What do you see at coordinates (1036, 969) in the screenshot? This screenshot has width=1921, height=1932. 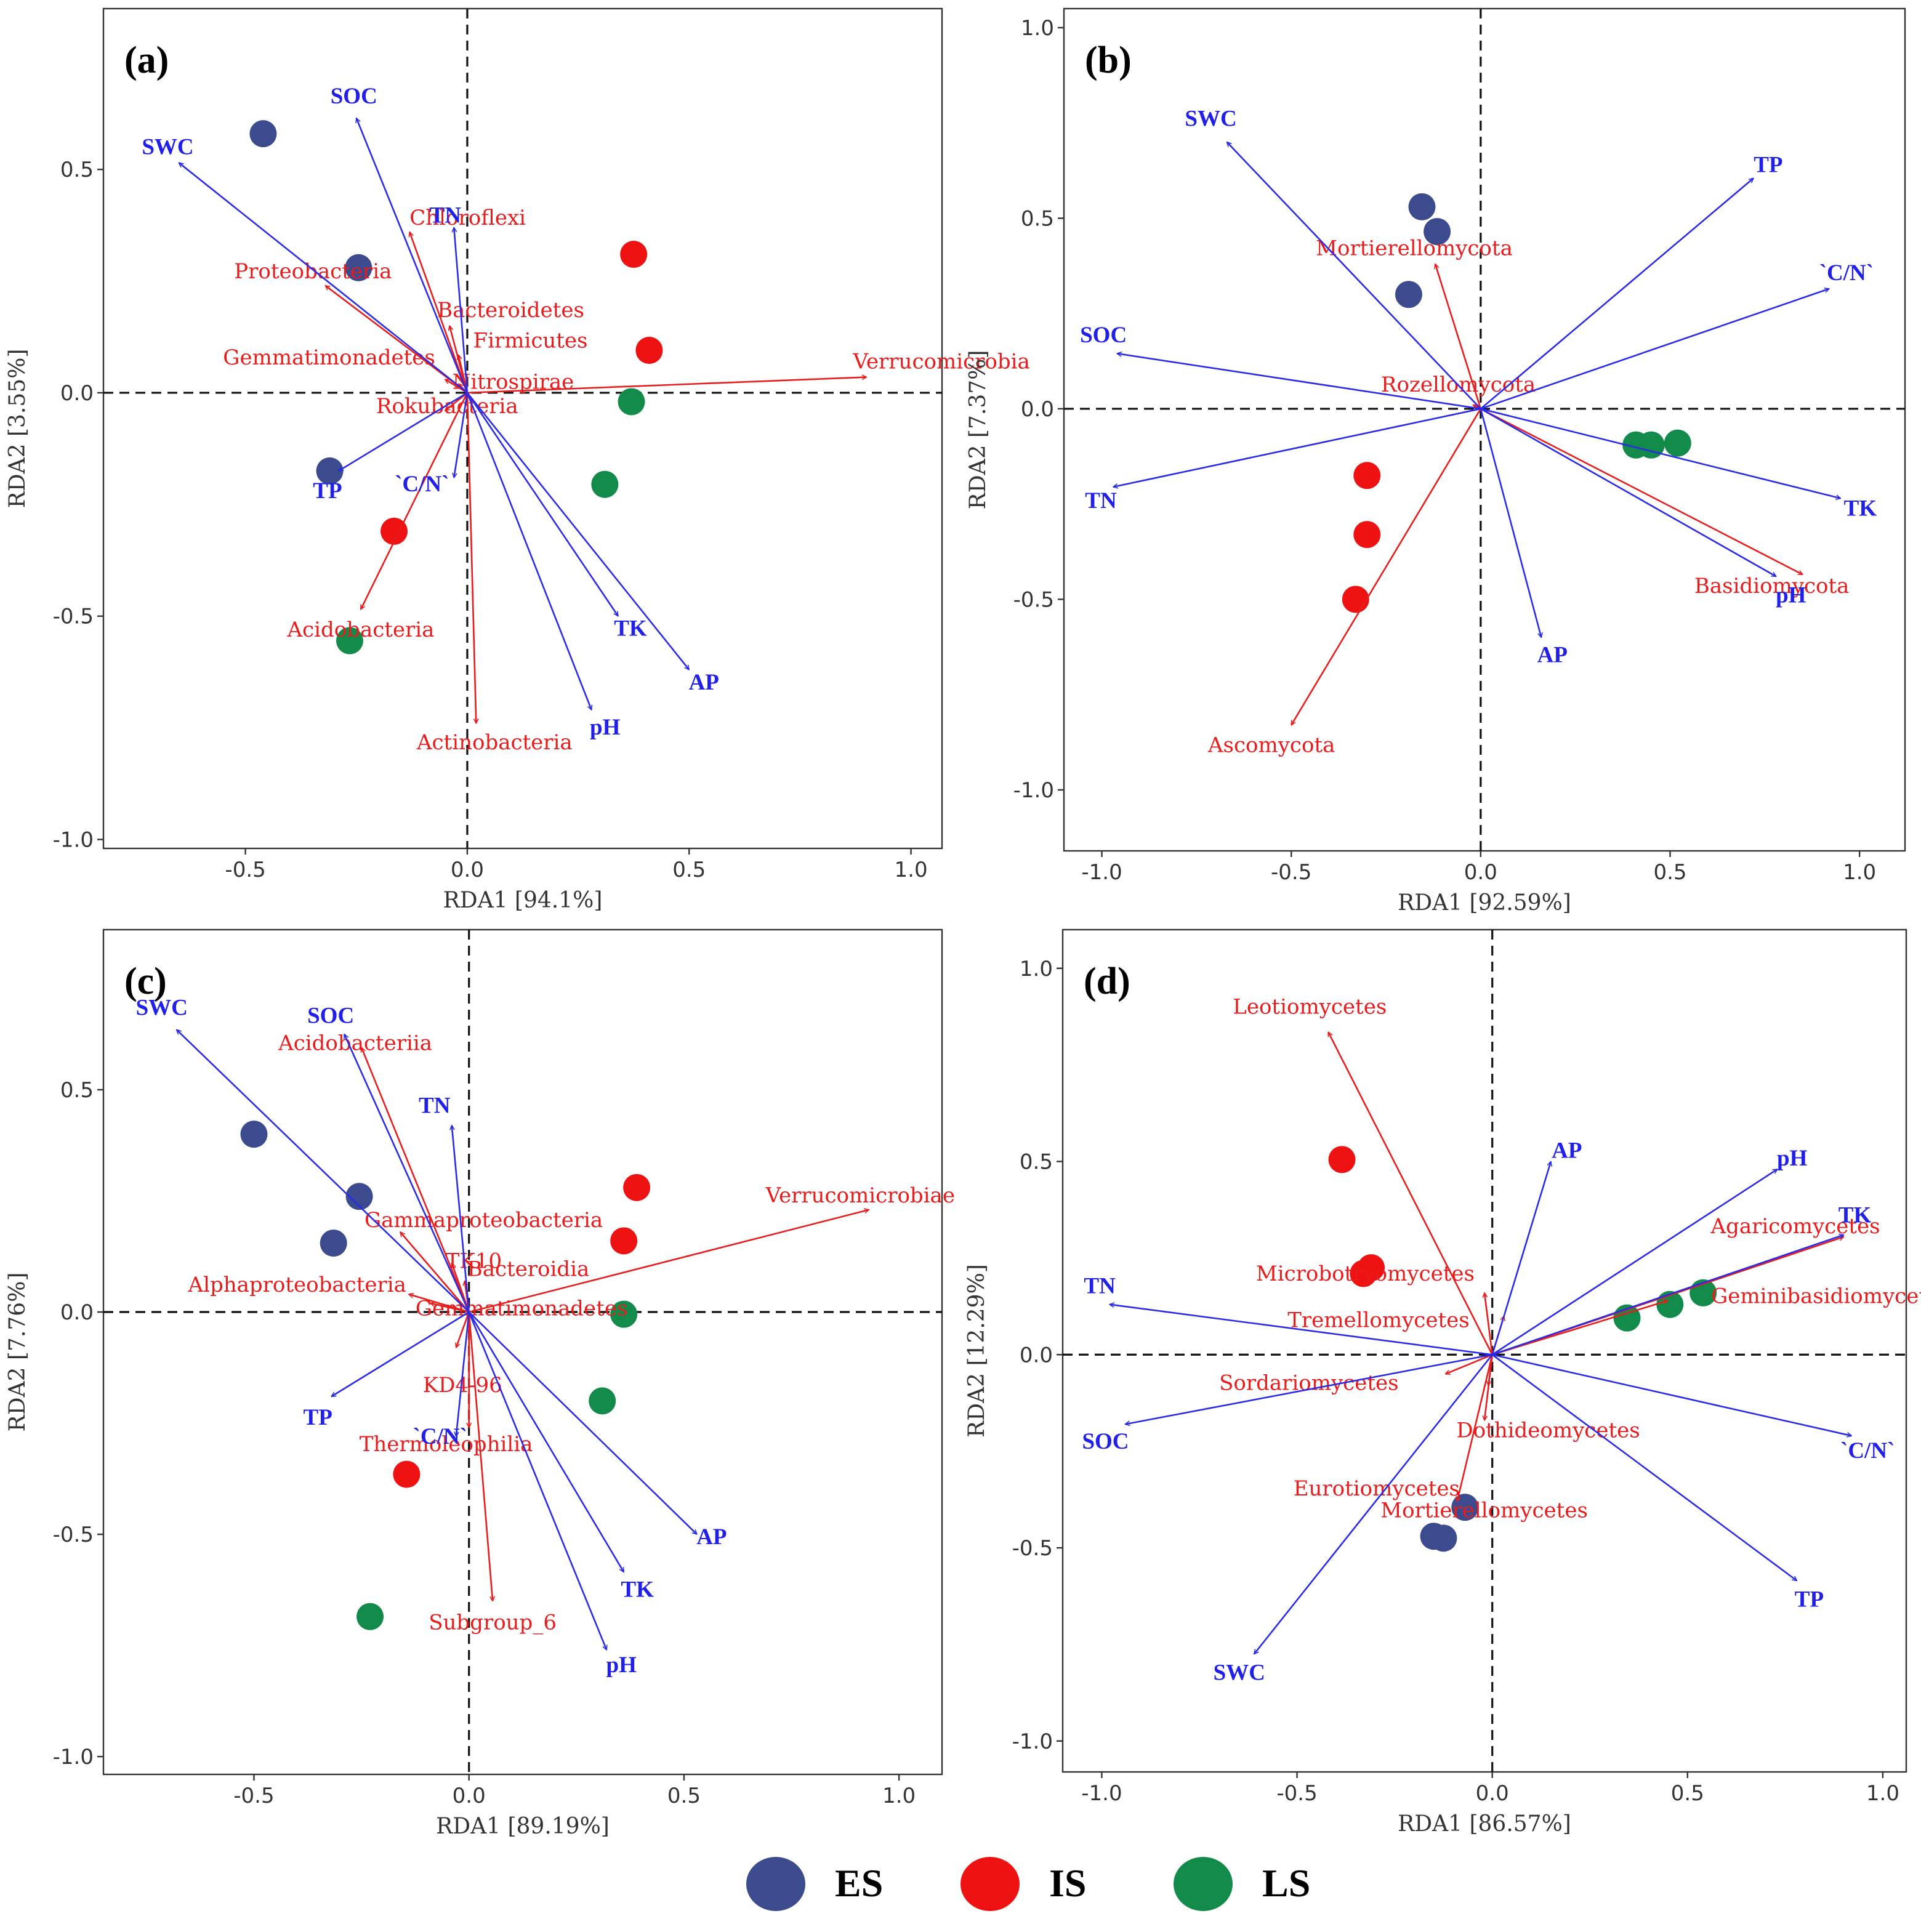 I see `y-tick-label: 1.0` at bounding box center [1036, 969].